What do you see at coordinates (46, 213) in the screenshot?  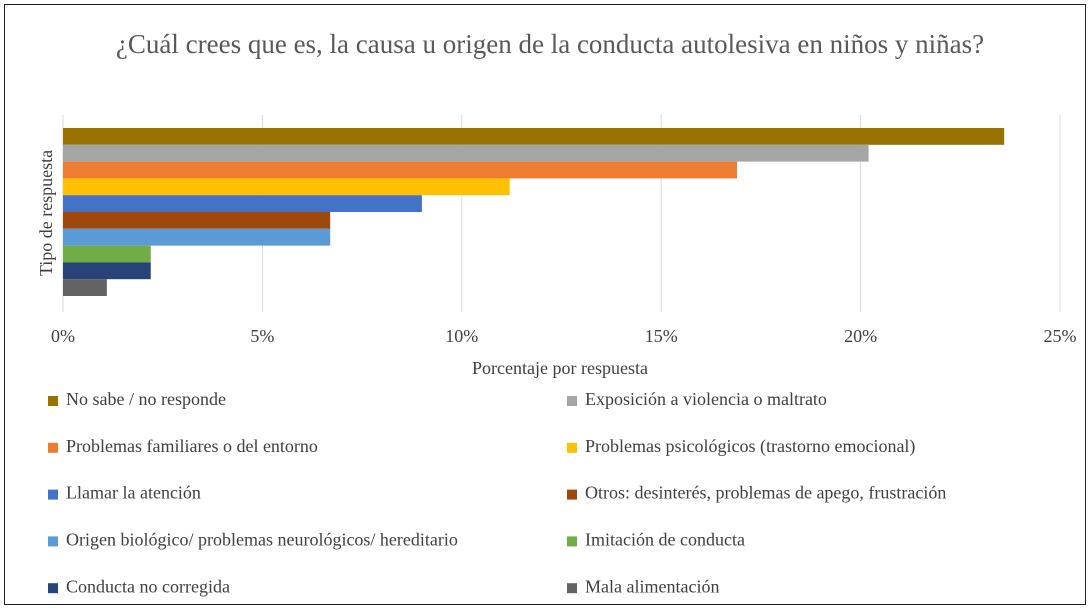 I see `y-axis-label: Tipo de respuesta` at bounding box center [46, 213].